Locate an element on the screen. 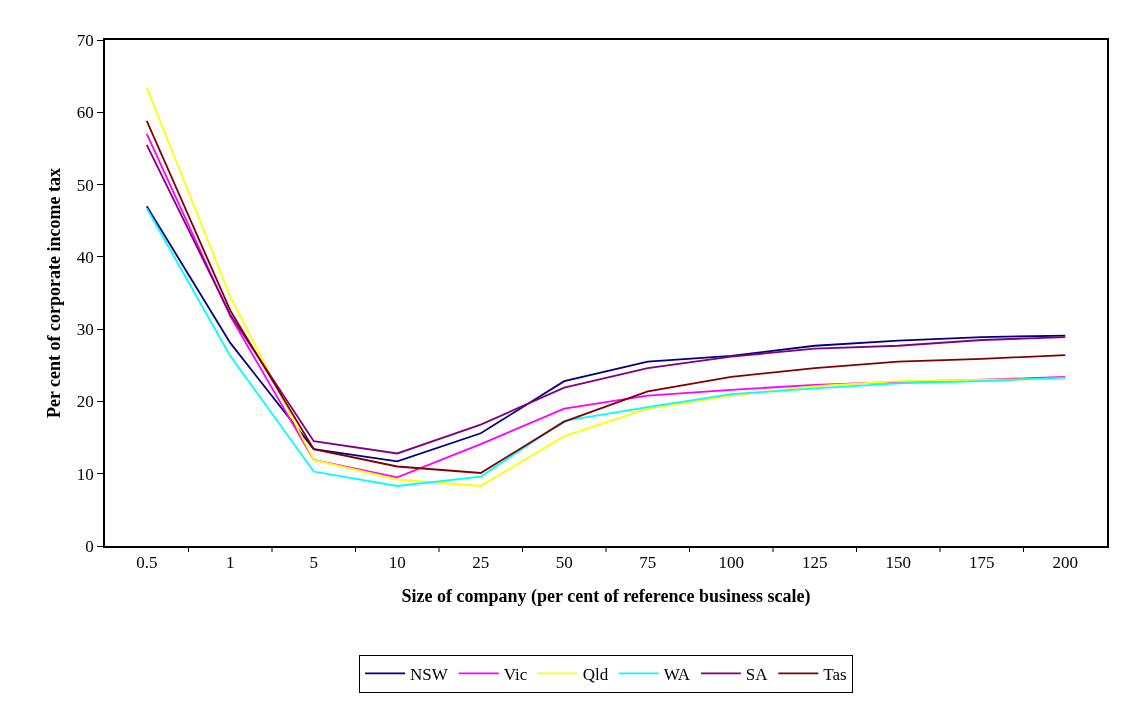 The image size is (1131, 705). legend-label: NSW is located at coordinates (429, 674).